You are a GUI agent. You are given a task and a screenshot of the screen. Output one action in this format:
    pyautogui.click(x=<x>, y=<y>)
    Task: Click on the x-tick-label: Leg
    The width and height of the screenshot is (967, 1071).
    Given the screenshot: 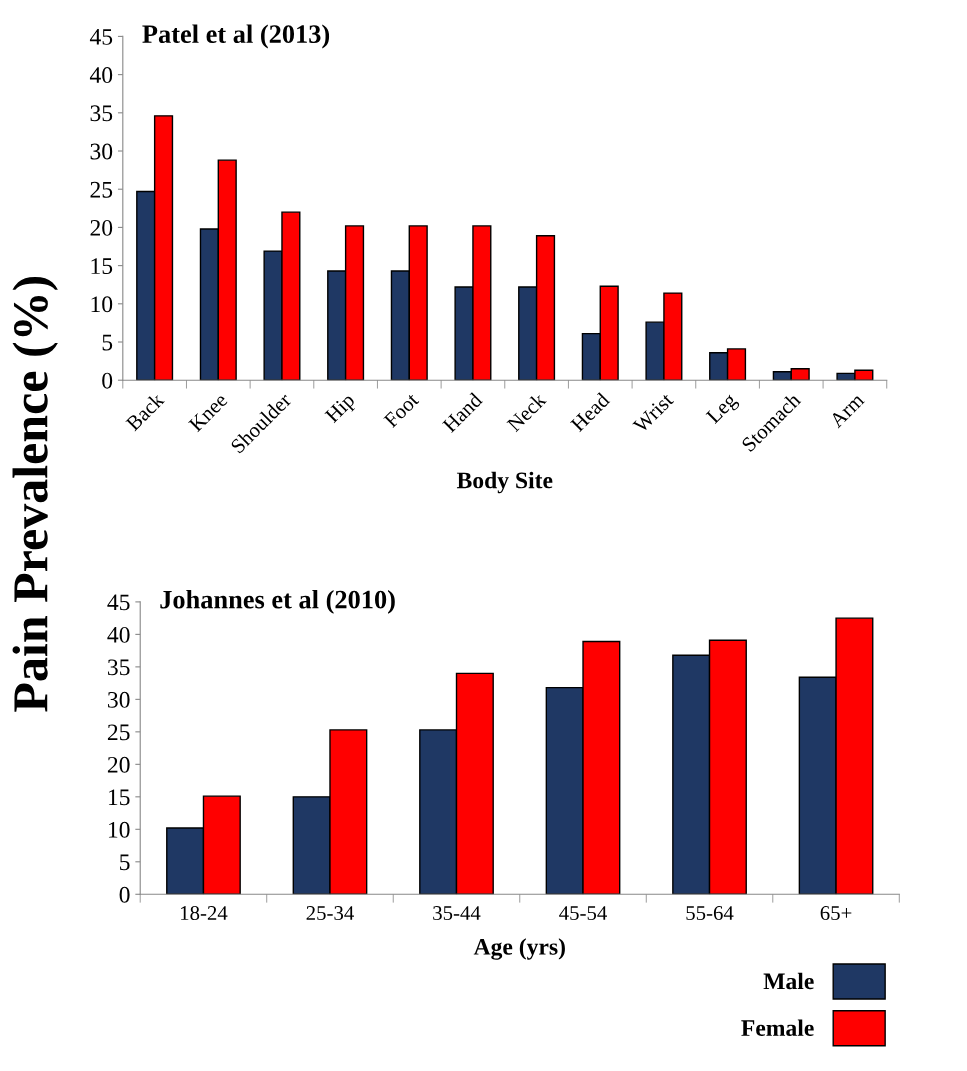 What is the action you would take?
    pyautogui.click(x=723, y=410)
    